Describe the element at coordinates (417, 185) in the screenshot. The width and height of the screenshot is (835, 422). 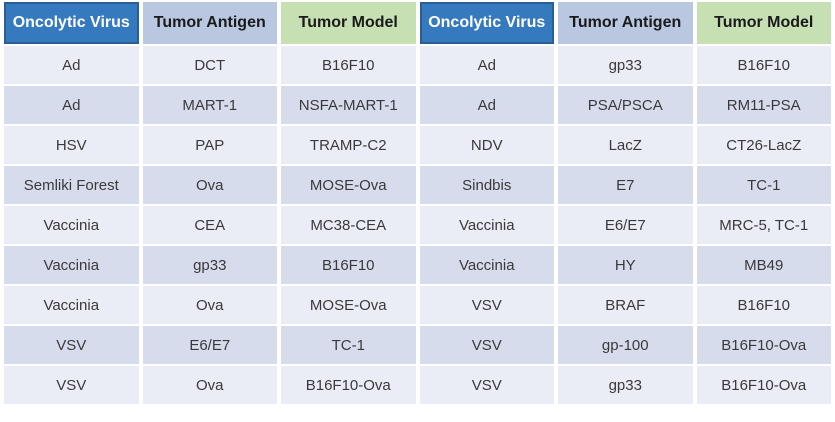
I see `table-row: Semliki Forest Ova MOSE-Ova Sindbis E7 TC-1` at that location.